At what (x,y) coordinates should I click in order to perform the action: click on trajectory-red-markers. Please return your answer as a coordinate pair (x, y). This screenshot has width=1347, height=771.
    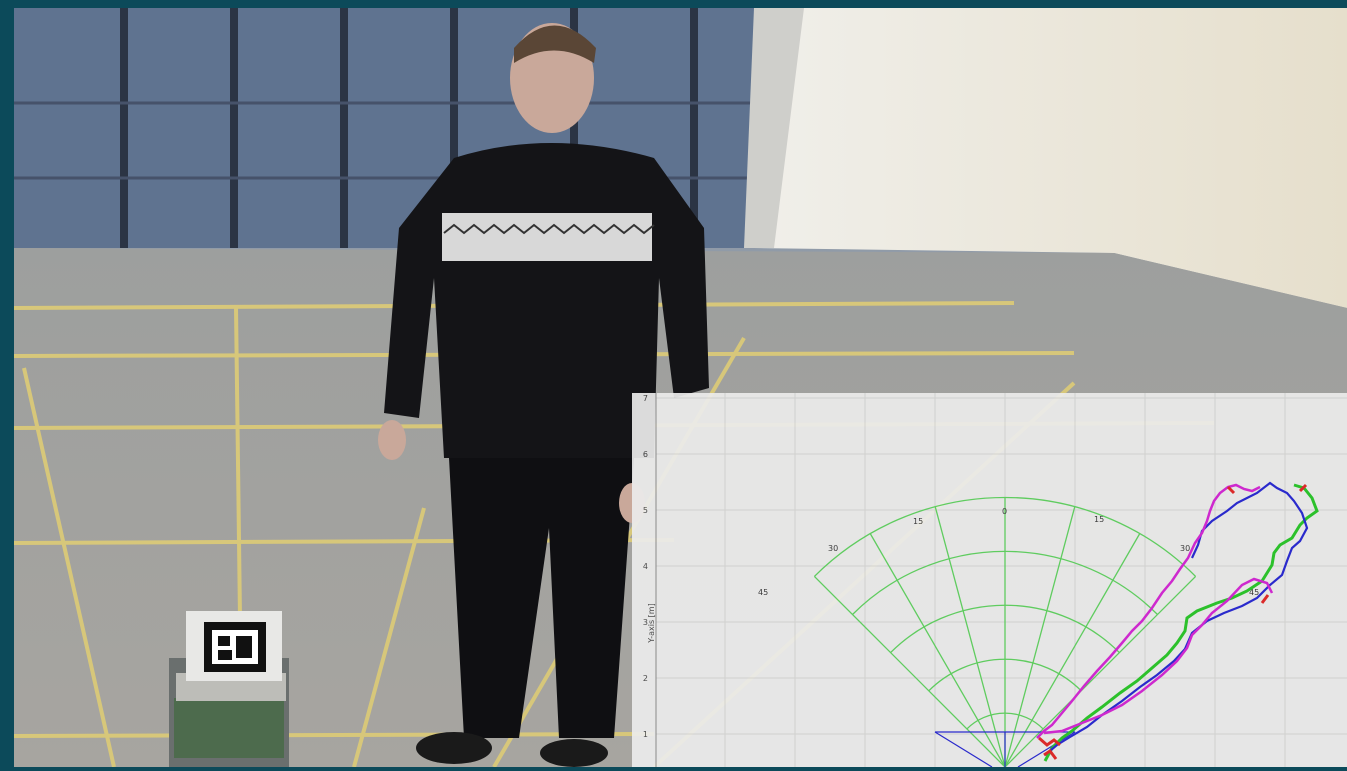
    Looking at the image, I should click on (1173, 621).